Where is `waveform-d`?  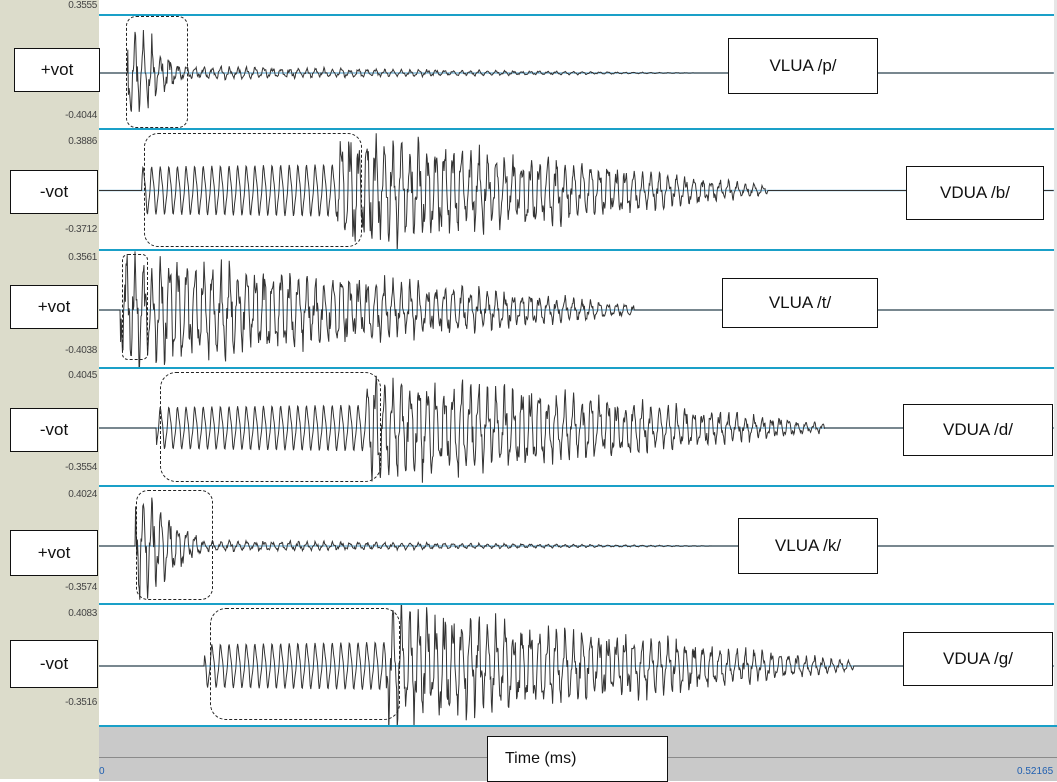 waveform-d is located at coordinates (576, 429).